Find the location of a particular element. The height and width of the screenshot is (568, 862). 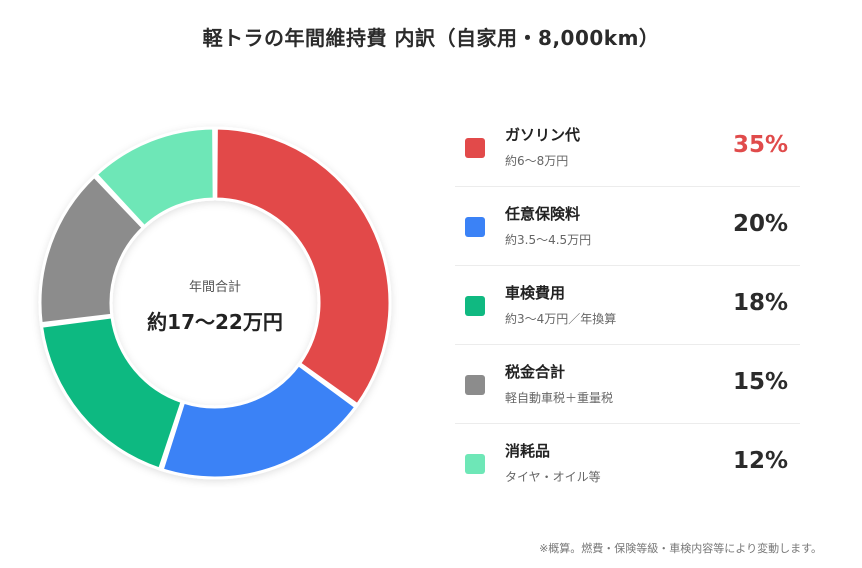

legend-item-name: 消耗品 is located at coordinates (528, 451).